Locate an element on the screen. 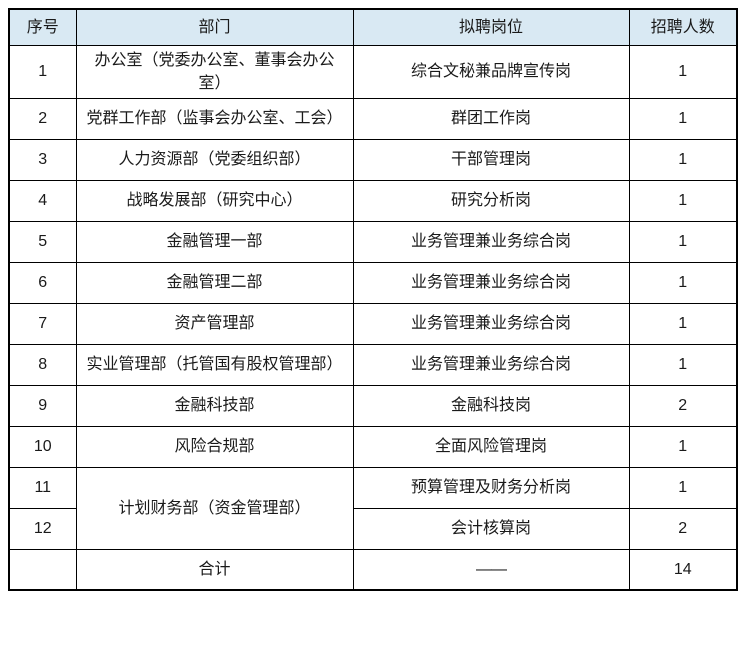 The width and height of the screenshot is (742, 670). table-row: 7 资产管理部 业务管理兼业务综合岗 1 is located at coordinates (373, 323).